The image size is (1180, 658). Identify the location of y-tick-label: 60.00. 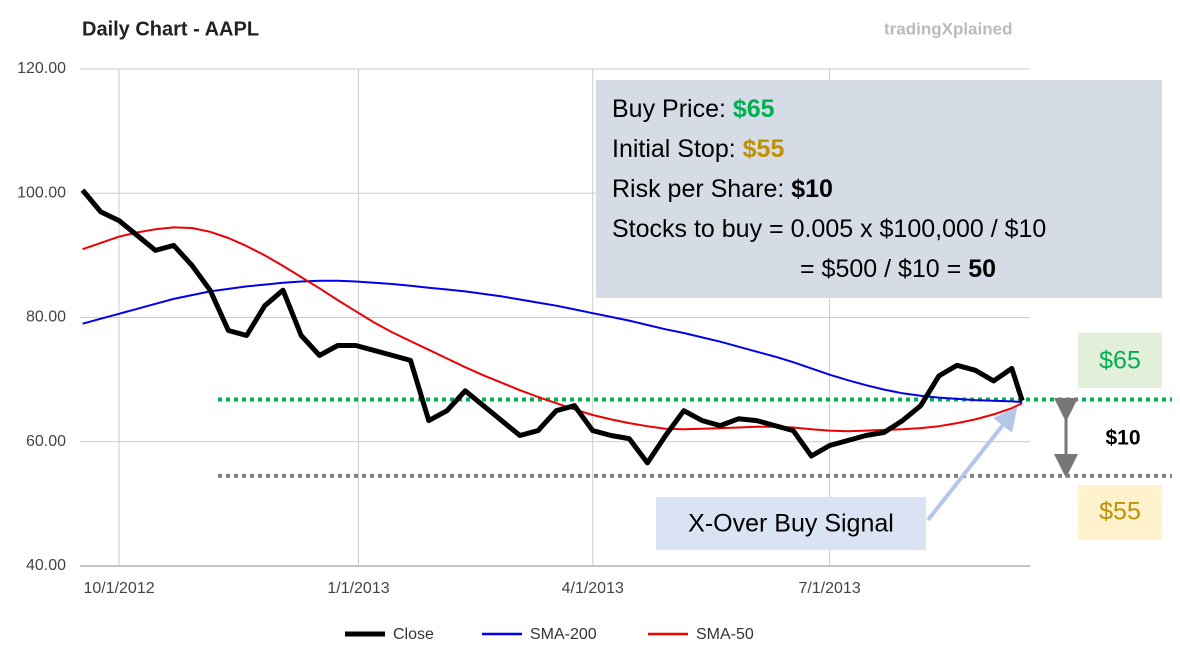
(46, 441).